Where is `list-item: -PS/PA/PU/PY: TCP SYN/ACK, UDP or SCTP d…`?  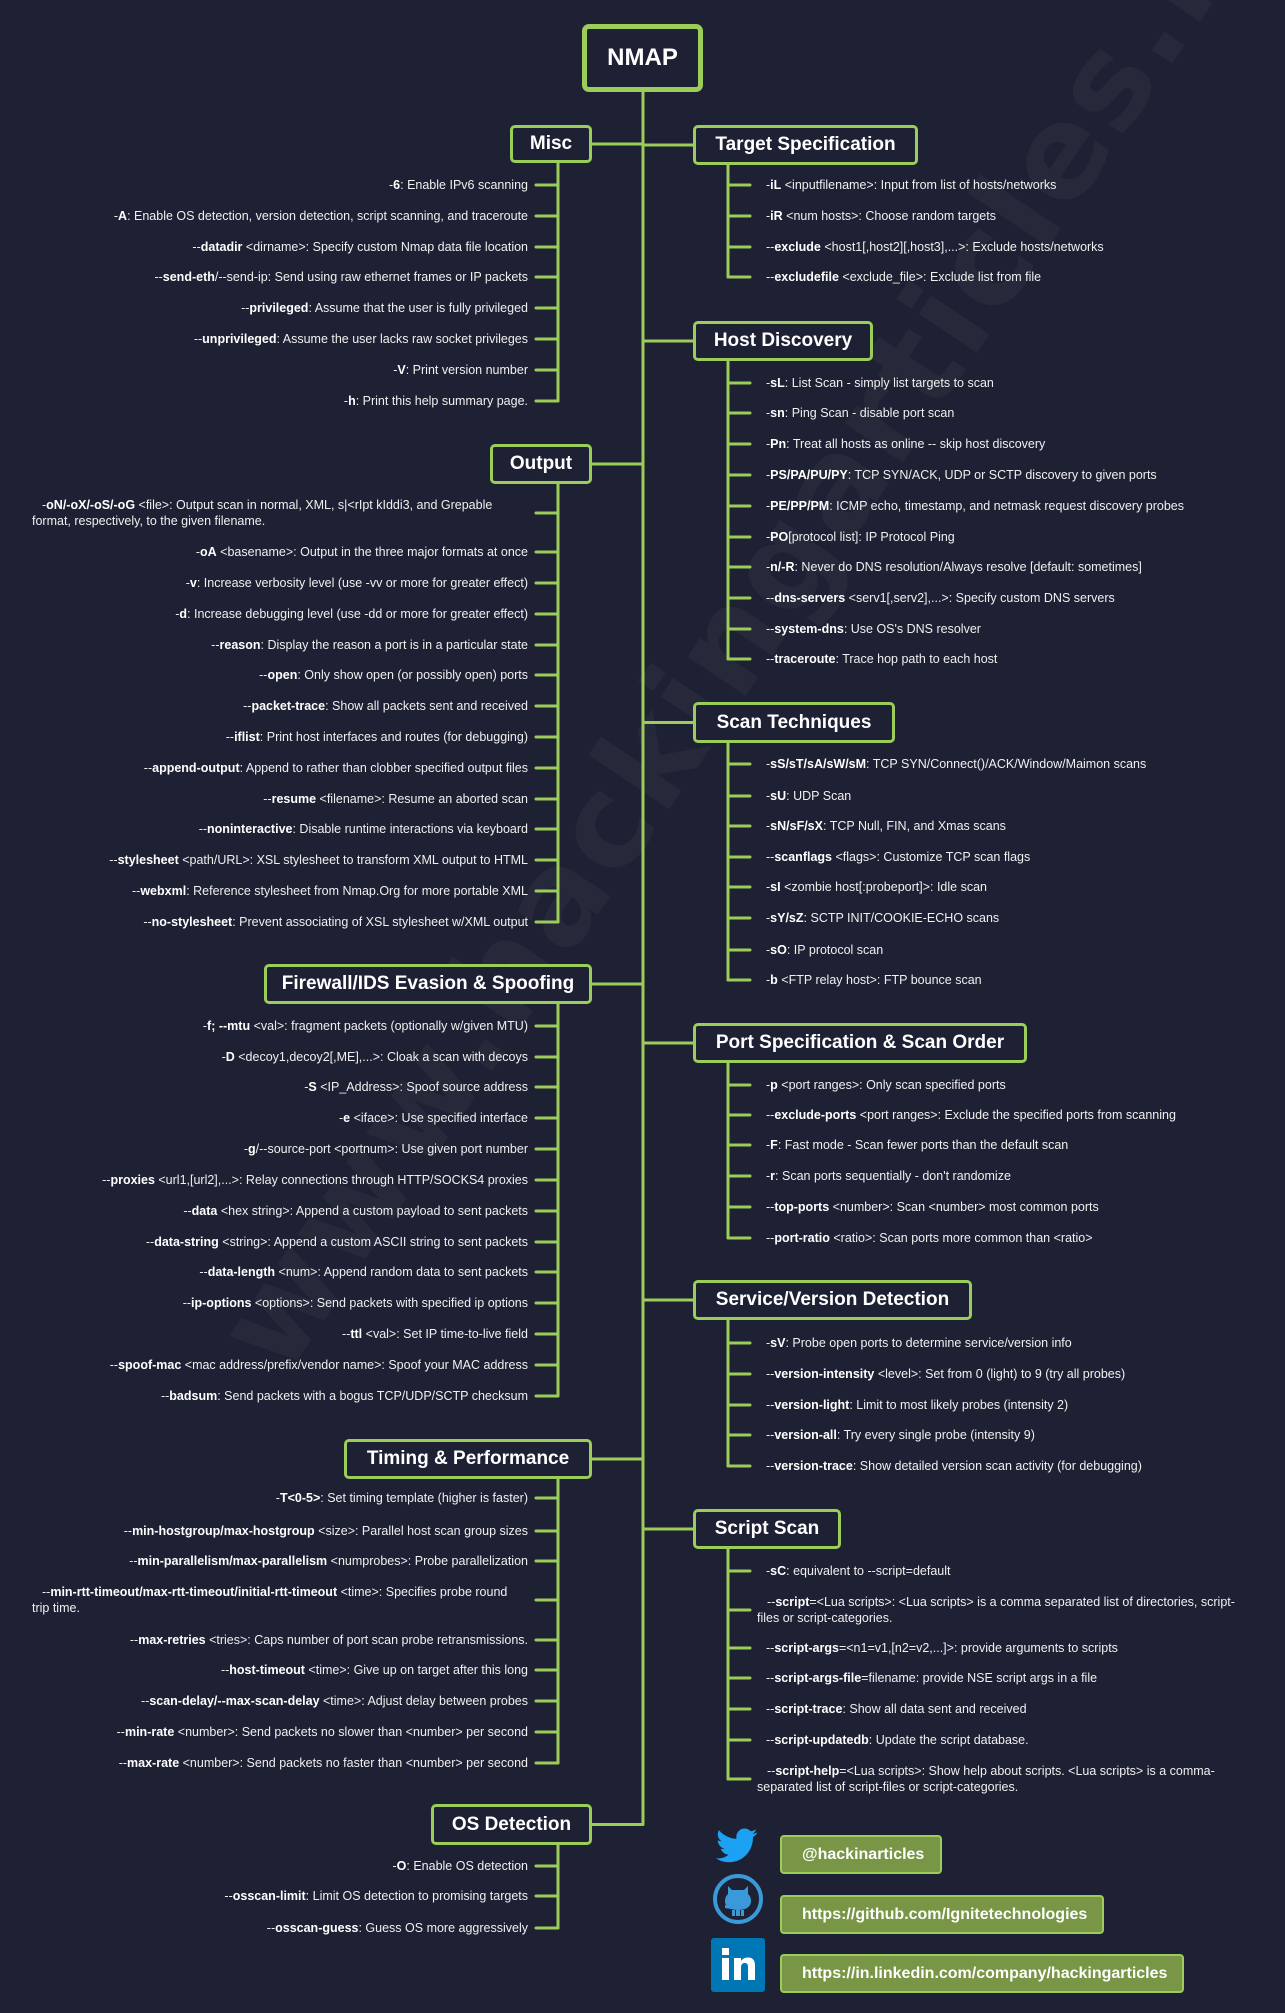 list-item: -PS/PA/PU/PY: TCP SYN/ACK, UDP or SCTP d… is located at coordinates (961, 475).